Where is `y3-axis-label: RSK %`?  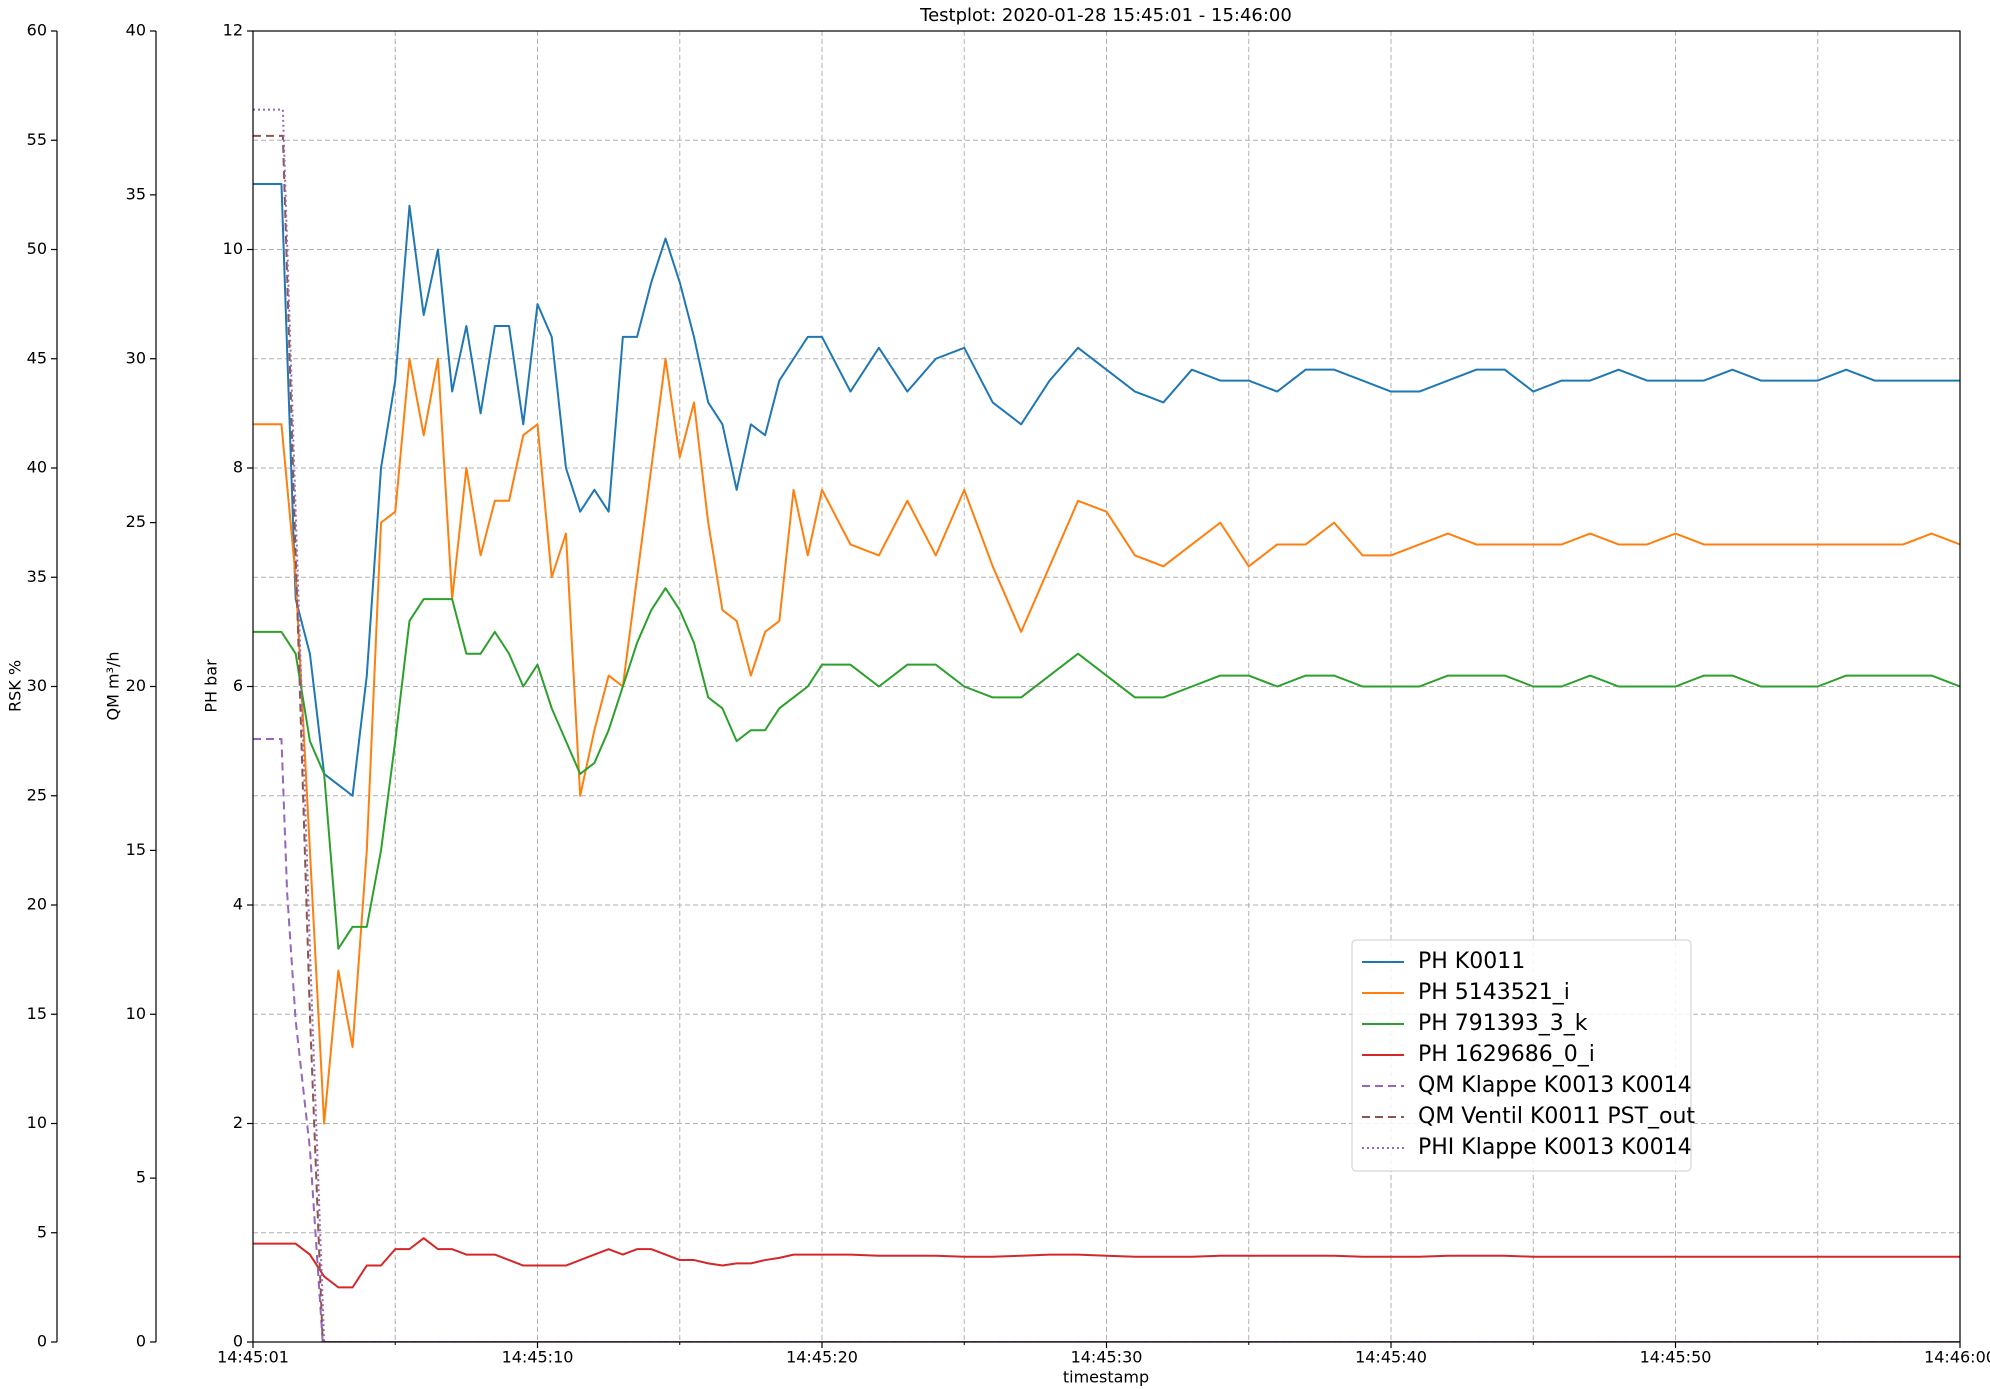 y3-axis-label: RSK % is located at coordinates (15, 686).